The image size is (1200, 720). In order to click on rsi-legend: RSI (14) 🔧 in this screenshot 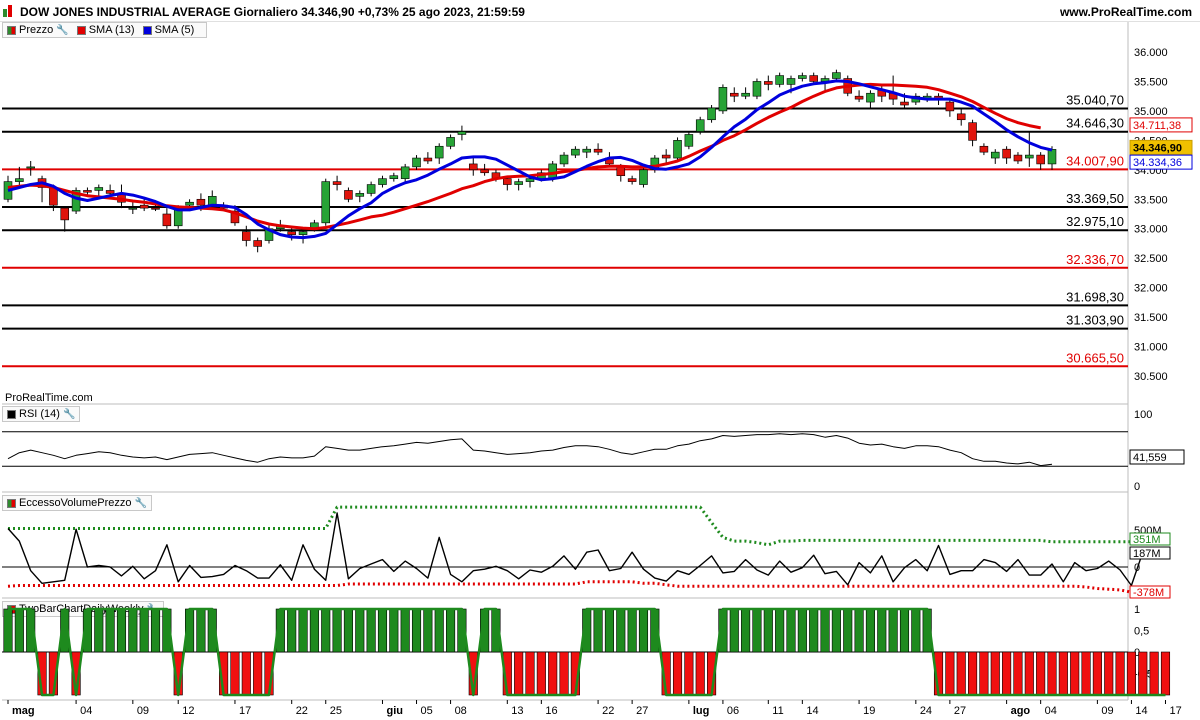, I will do `click(41, 414)`.